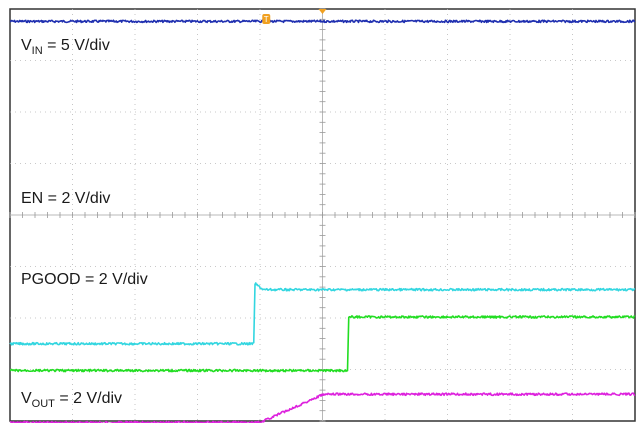 The height and width of the screenshot is (423, 636). Describe the element at coordinates (322, 11) in the screenshot. I see `trigger-position-marker` at that location.